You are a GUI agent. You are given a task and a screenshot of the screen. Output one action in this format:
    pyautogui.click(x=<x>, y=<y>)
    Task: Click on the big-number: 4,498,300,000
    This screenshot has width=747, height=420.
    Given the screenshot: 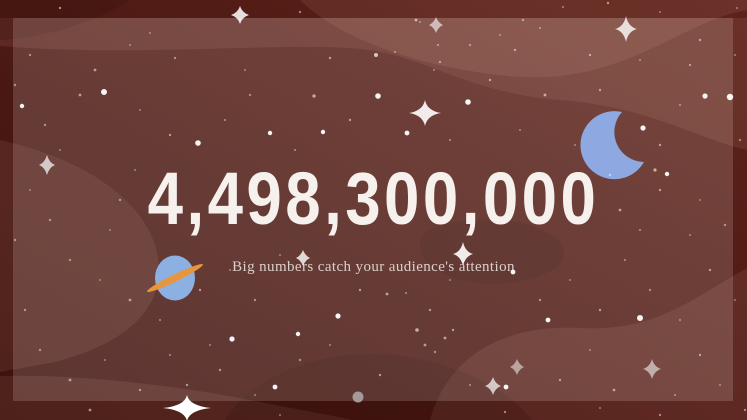 What is the action you would take?
    pyautogui.click(x=373, y=198)
    